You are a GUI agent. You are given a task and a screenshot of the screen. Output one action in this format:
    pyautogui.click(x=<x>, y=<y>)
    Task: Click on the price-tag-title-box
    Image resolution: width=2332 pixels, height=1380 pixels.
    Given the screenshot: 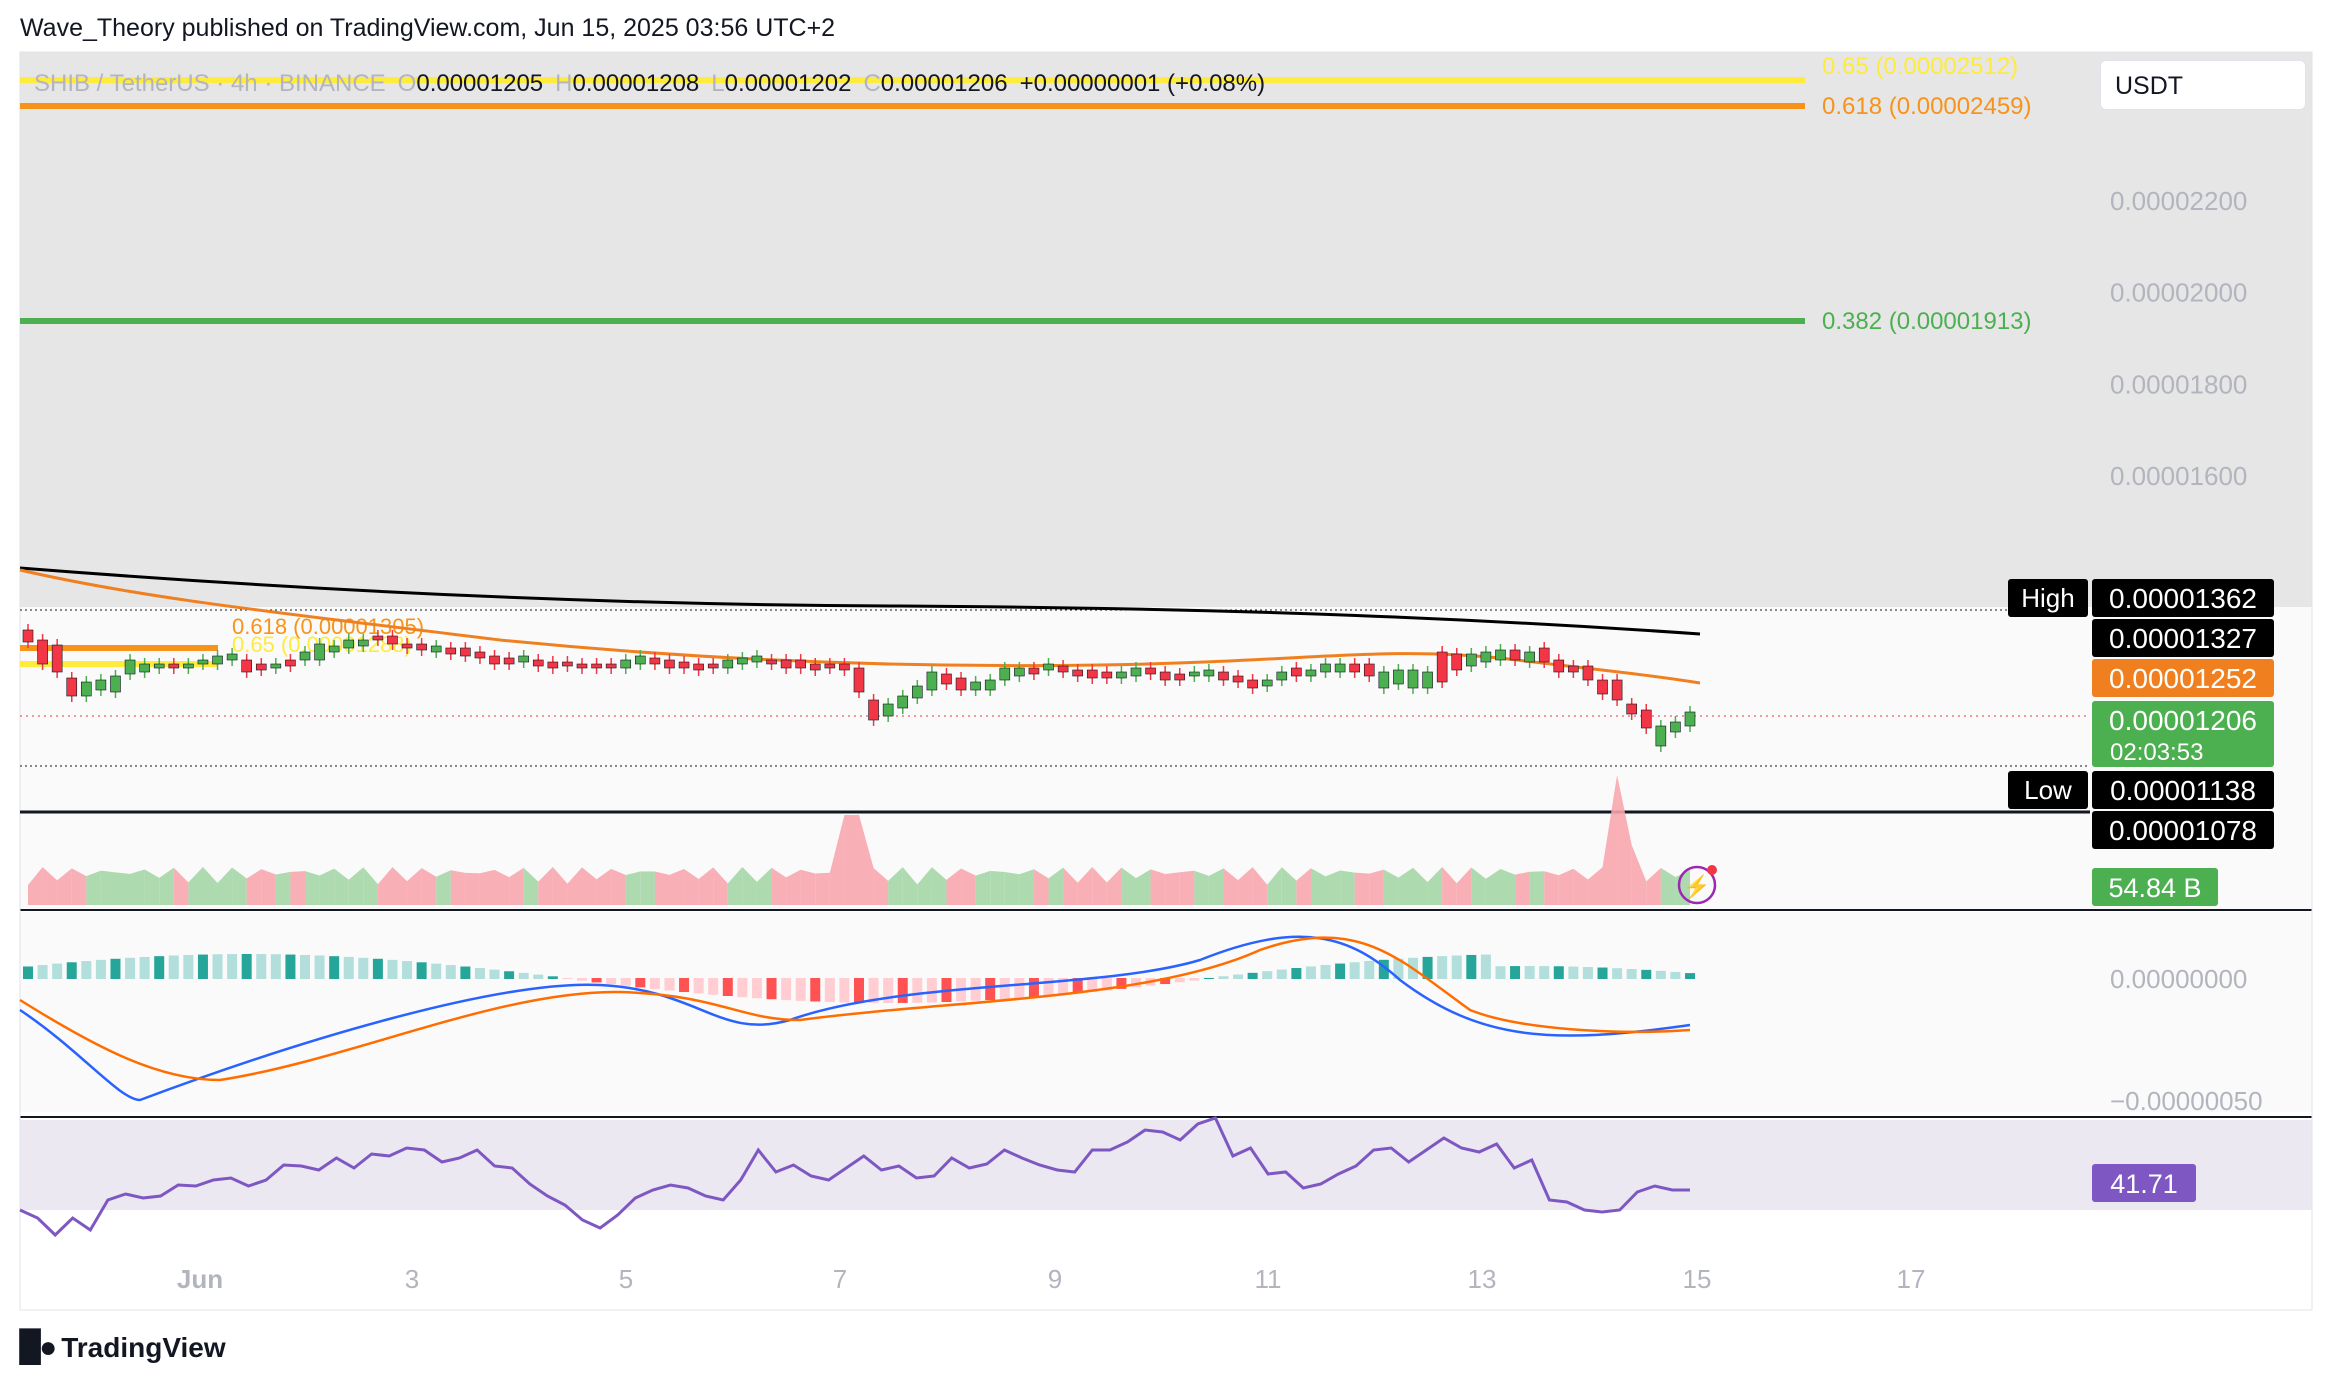 What is the action you would take?
    pyautogui.click(x=2048, y=790)
    